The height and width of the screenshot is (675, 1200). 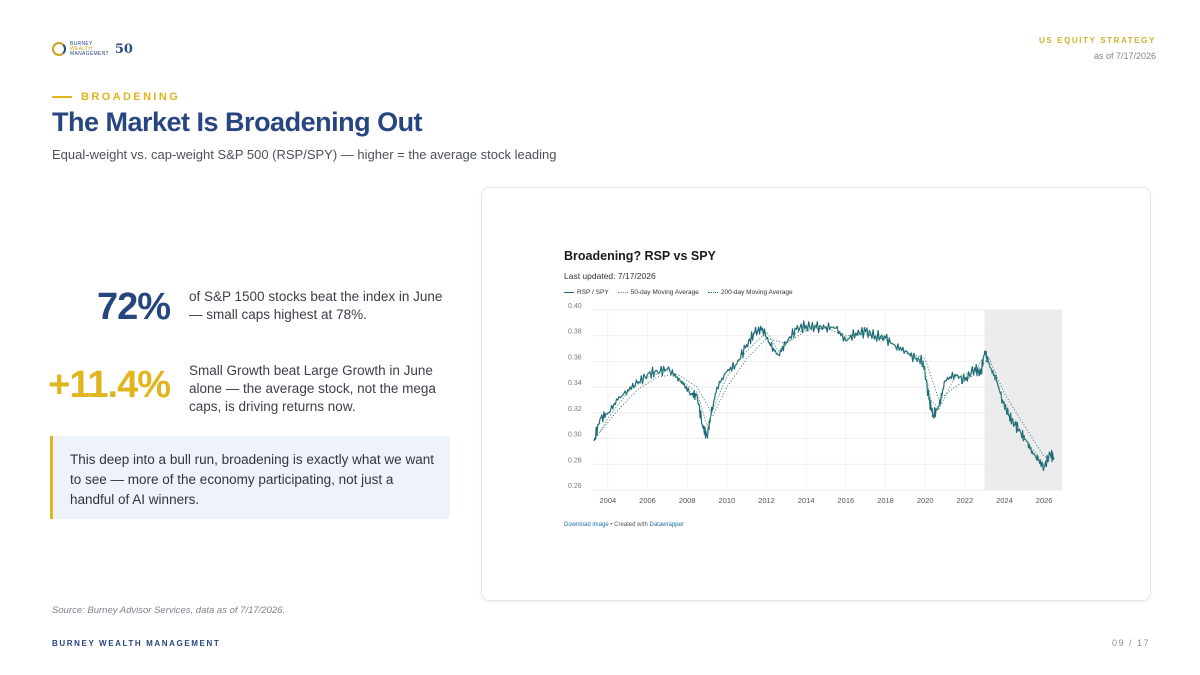 I want to click on legend-label: 200-day Moving Average, so click(x=756, y=292).